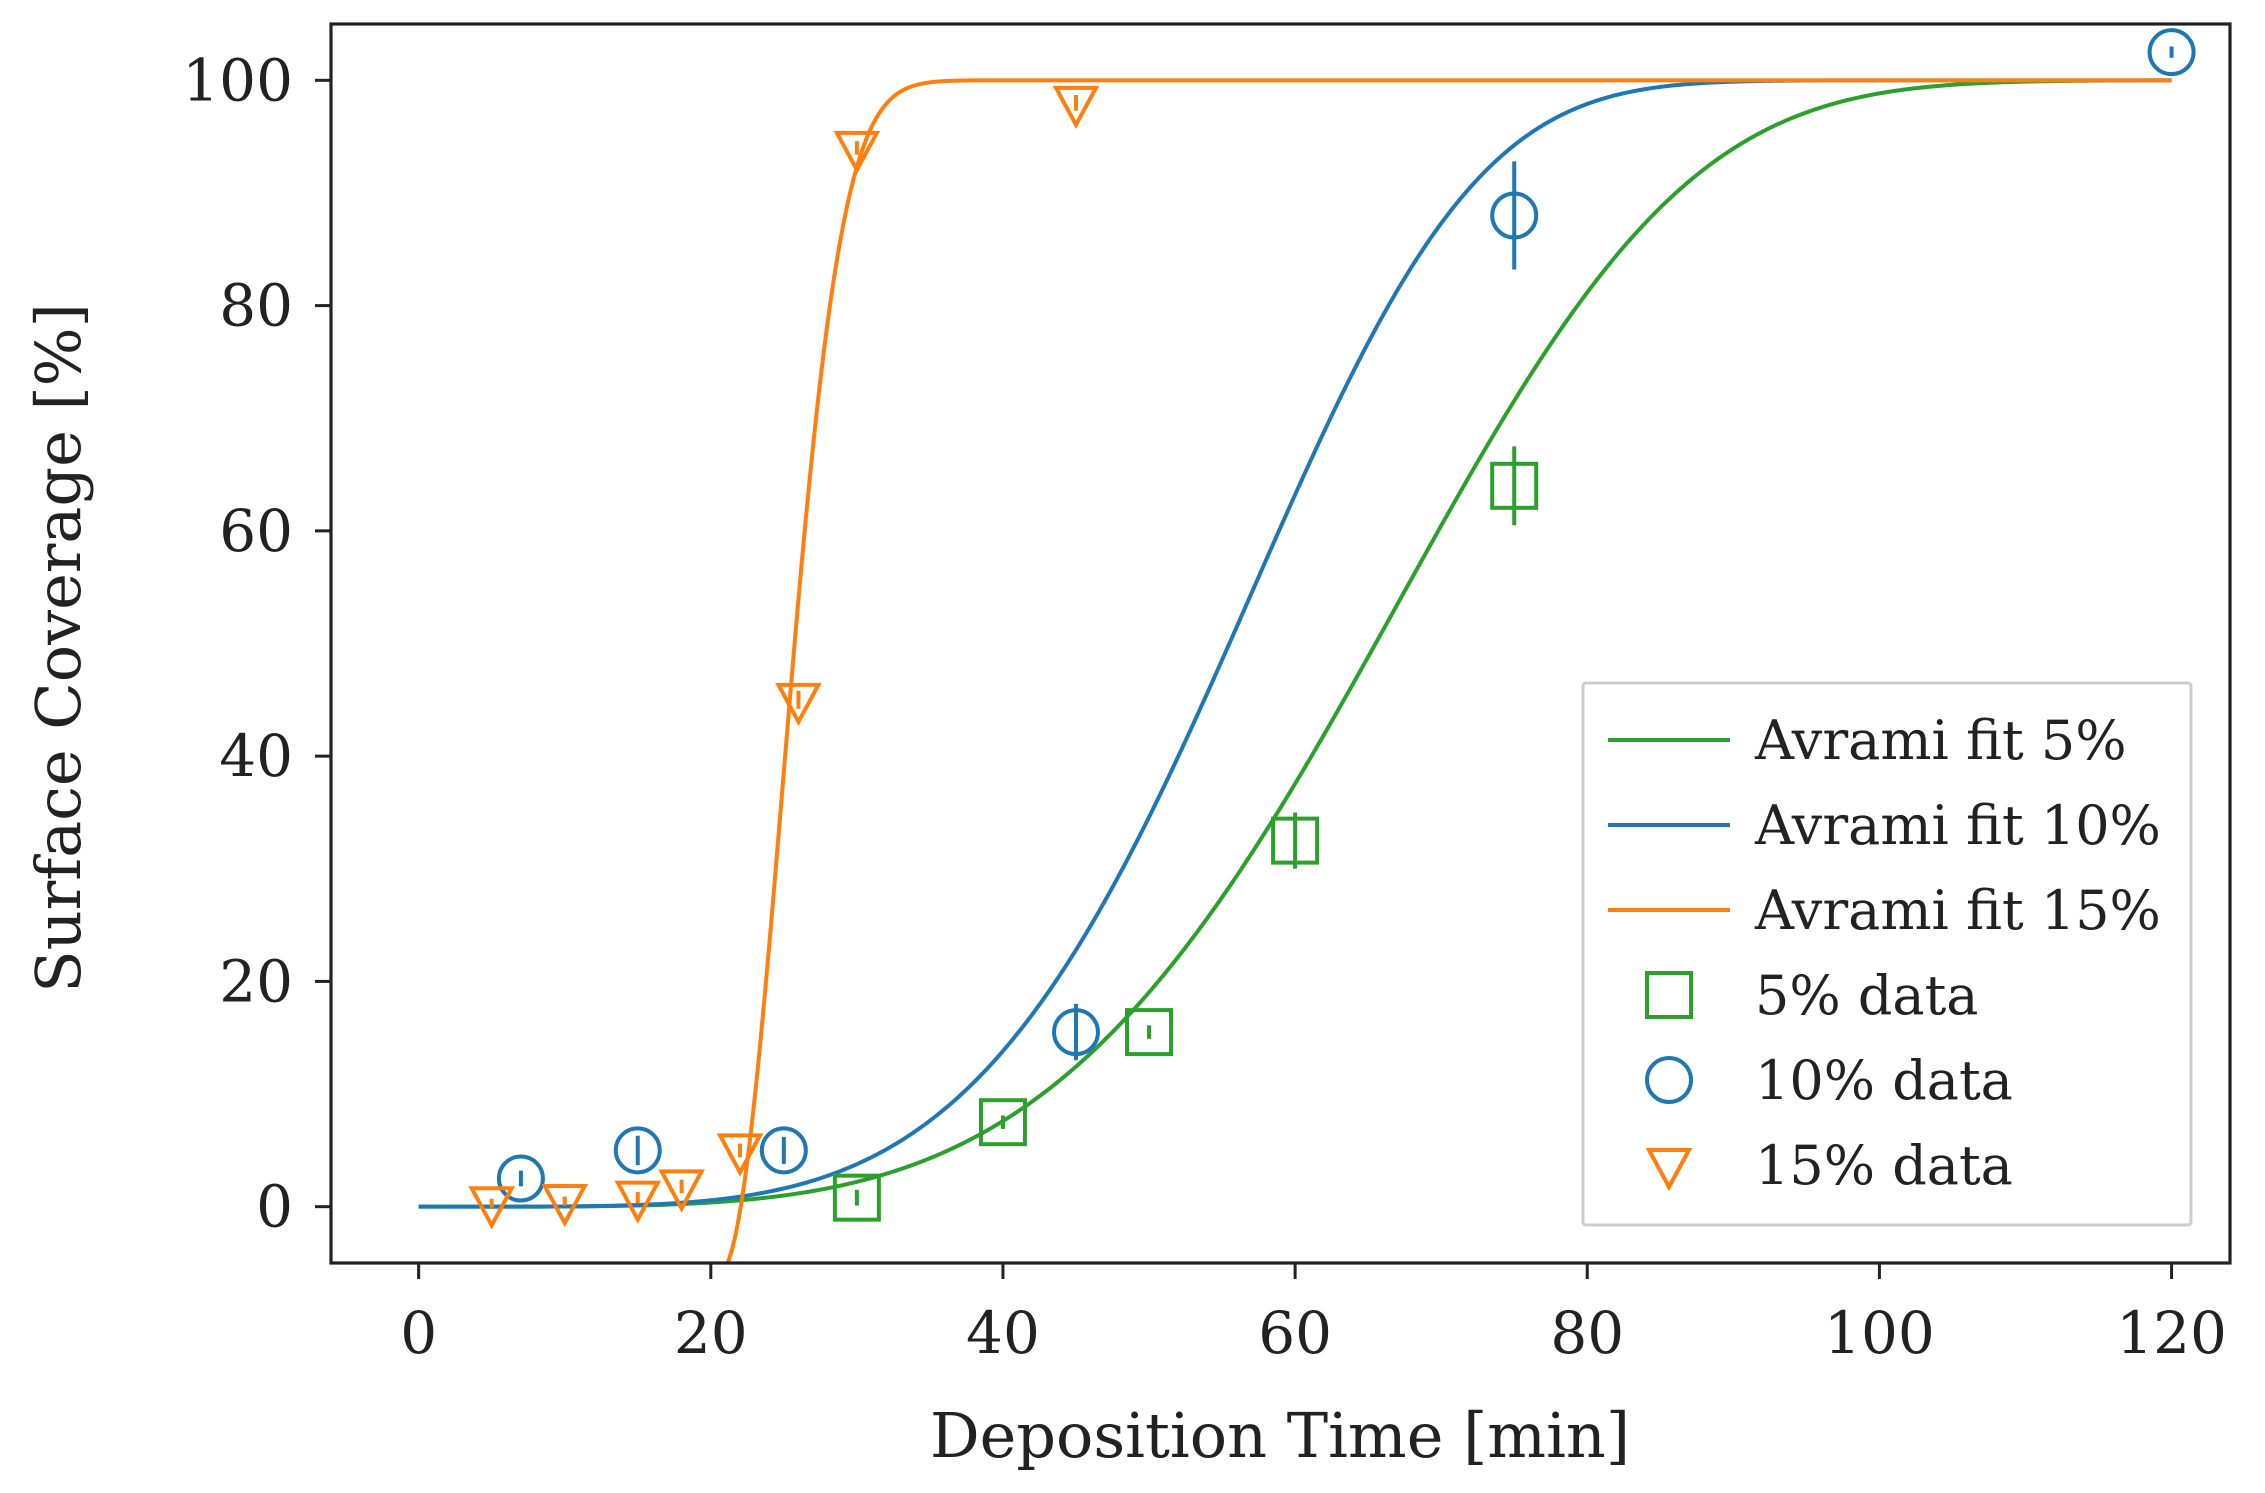 This screenshot has height=1493, width=2265. I want to click on x-tick-label: 100, so click(1879, 1333).